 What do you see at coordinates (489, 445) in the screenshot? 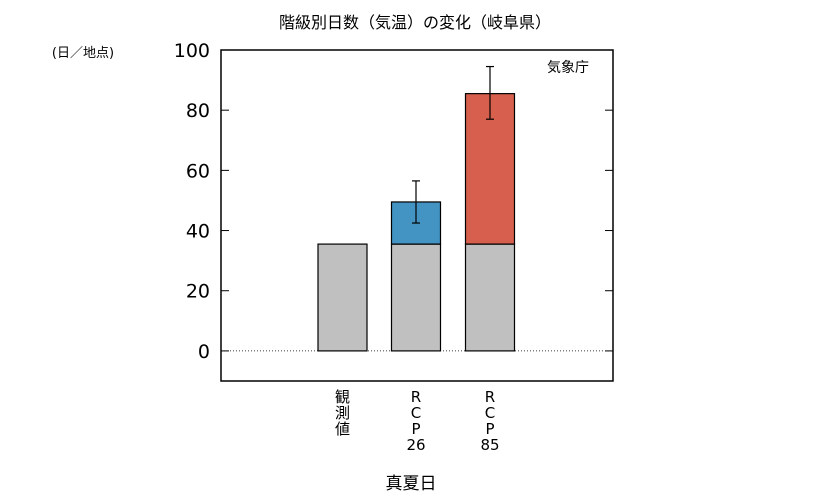
I see `x-category-line: 85` at bounding box center [489, 445].